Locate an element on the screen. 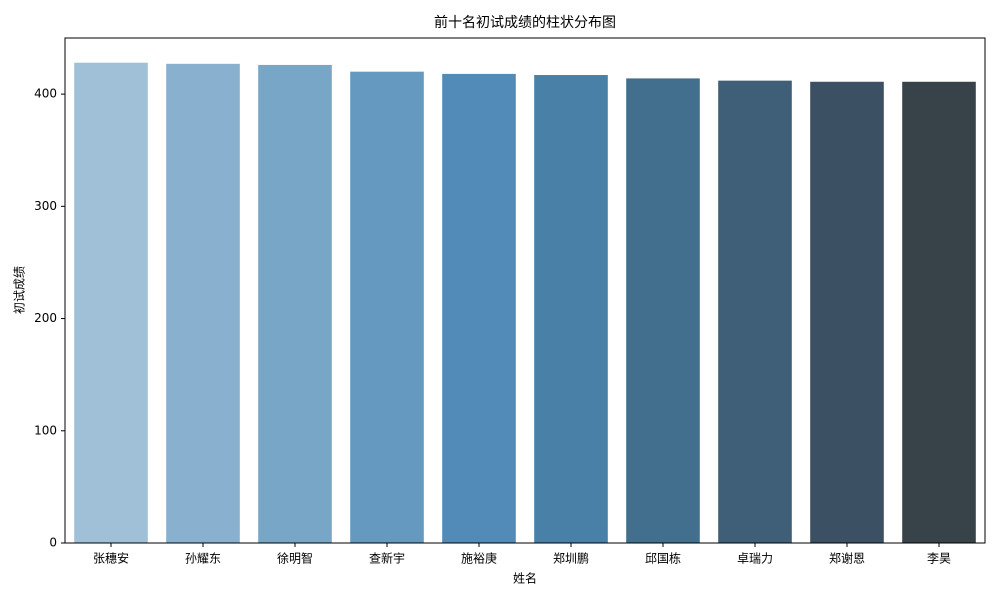 The image size is (1000, 600). x-tick-label: 卓瑞力 is located at coordinates (755, 559).